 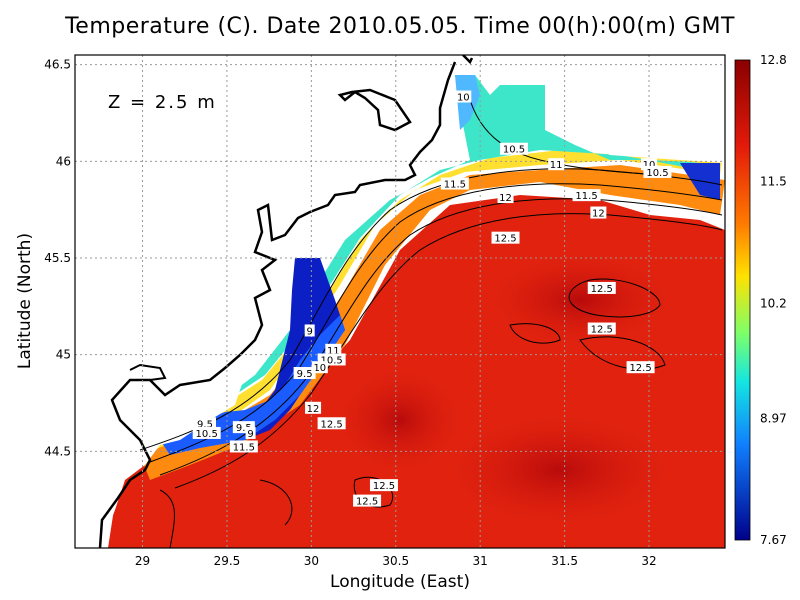 What do you see at coordinates (148, 372) in the screenshot?
I see `coastline-inset` at bounding box center [148, 372].